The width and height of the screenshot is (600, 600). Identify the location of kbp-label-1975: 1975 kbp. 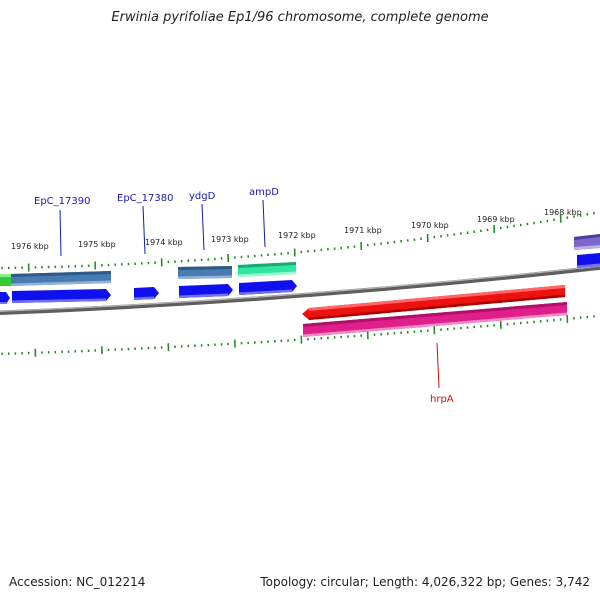
(97, 244).